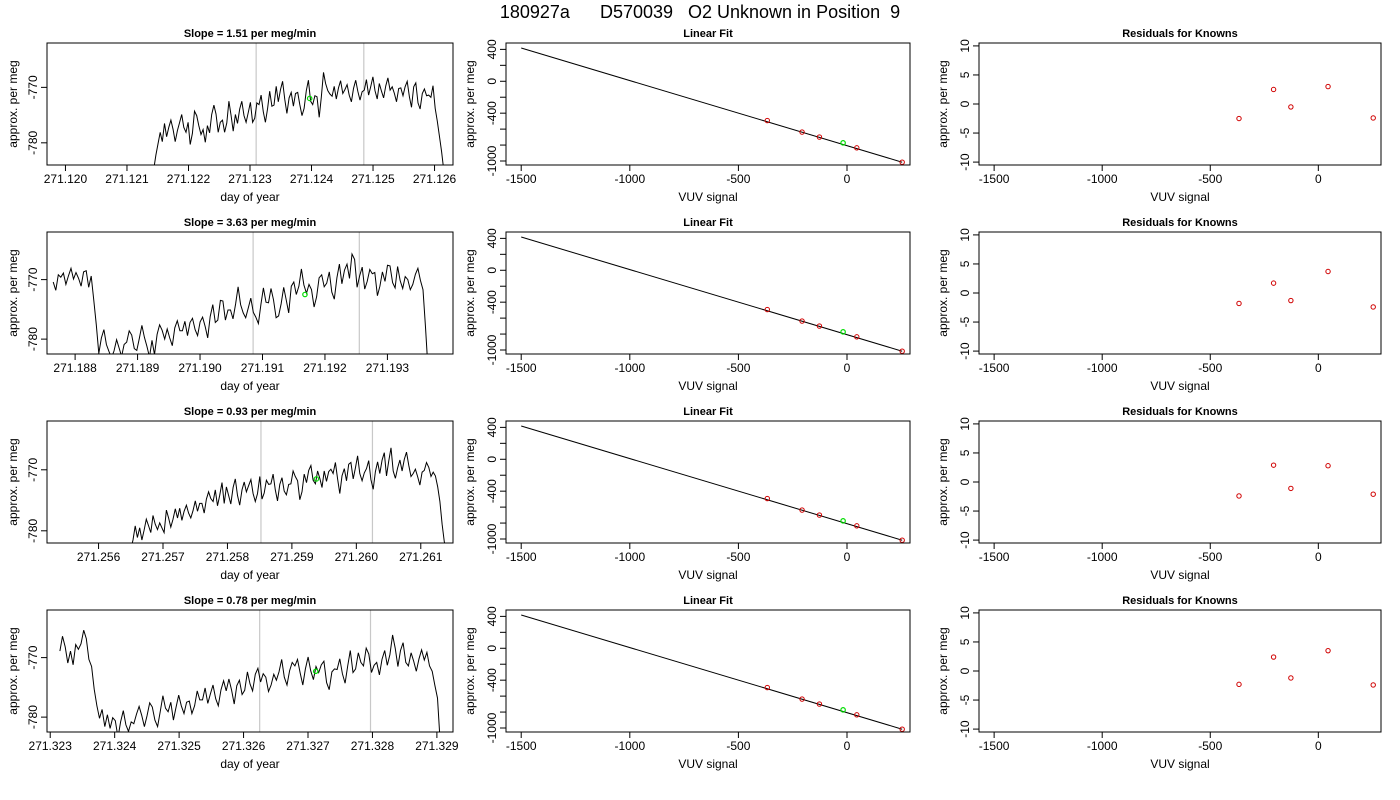 The width and height of the screenshot is (1400, 800). I want to click on panel-6-x-tick-label: 0, so click(847, 368).